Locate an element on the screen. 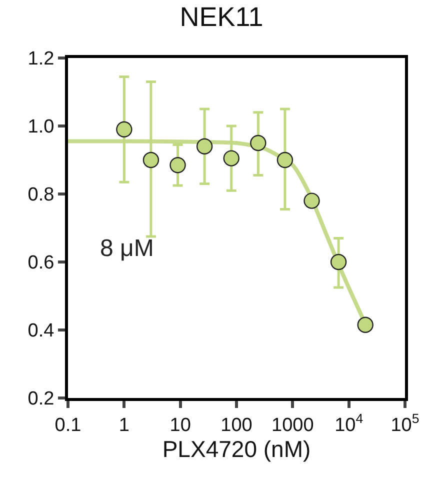 This screenshot has height=481, width=443. y-tick-label: 1.0 is located at coordinates (41, 127).